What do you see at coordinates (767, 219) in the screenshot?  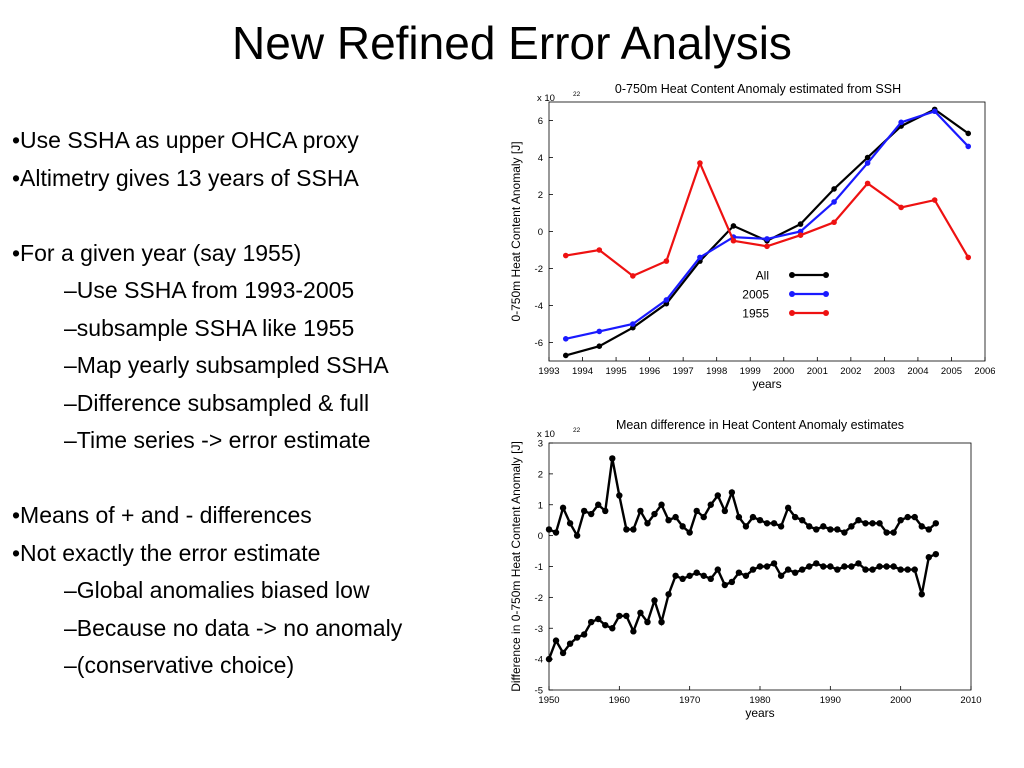 I see `series-line` at bounding box center [767, 219].